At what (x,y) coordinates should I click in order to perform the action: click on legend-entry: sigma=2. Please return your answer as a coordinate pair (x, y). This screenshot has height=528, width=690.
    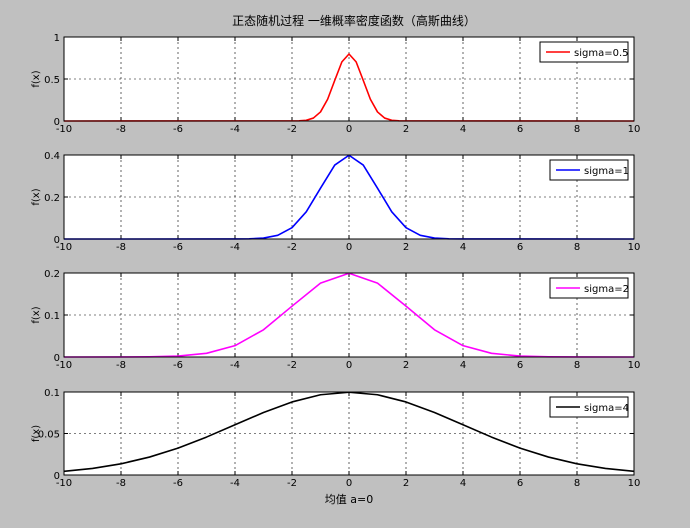
    Looking at the image, I should click on (606, 289).